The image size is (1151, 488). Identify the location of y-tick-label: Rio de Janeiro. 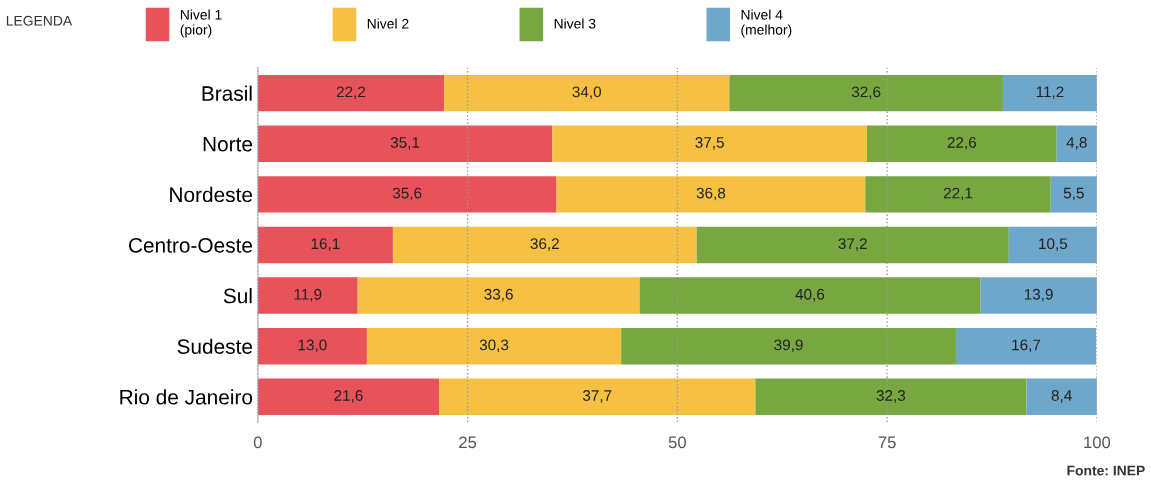
(186, 397).